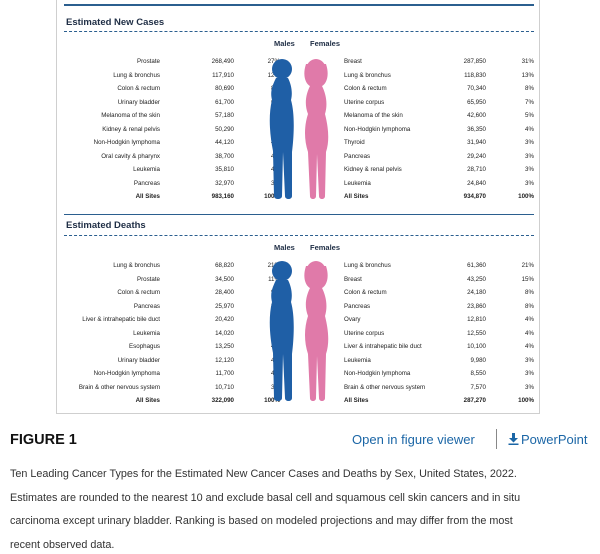 Image resolution: width=600 pixels, height=554 pixels. I want to click on female-site-label: Thyroid, so click(354, 142).